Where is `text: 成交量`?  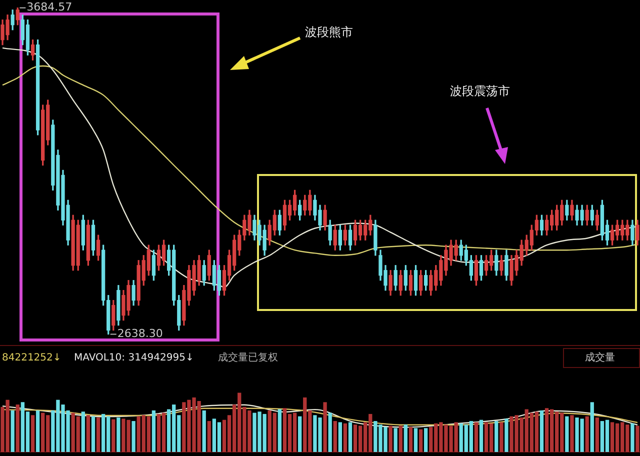
text: 成交量 is located at coordinates (600, 358).